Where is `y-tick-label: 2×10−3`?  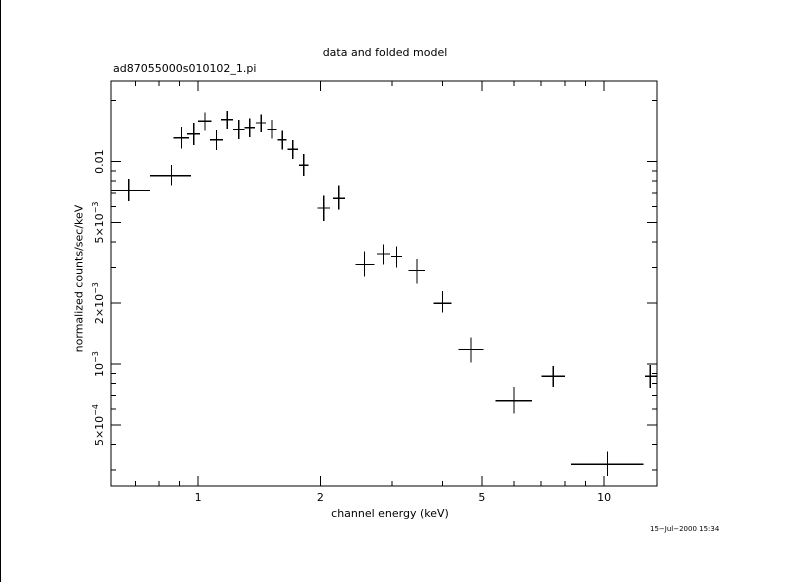 y-tick-label: 2×10−3 is located at coordinates (98, 303).